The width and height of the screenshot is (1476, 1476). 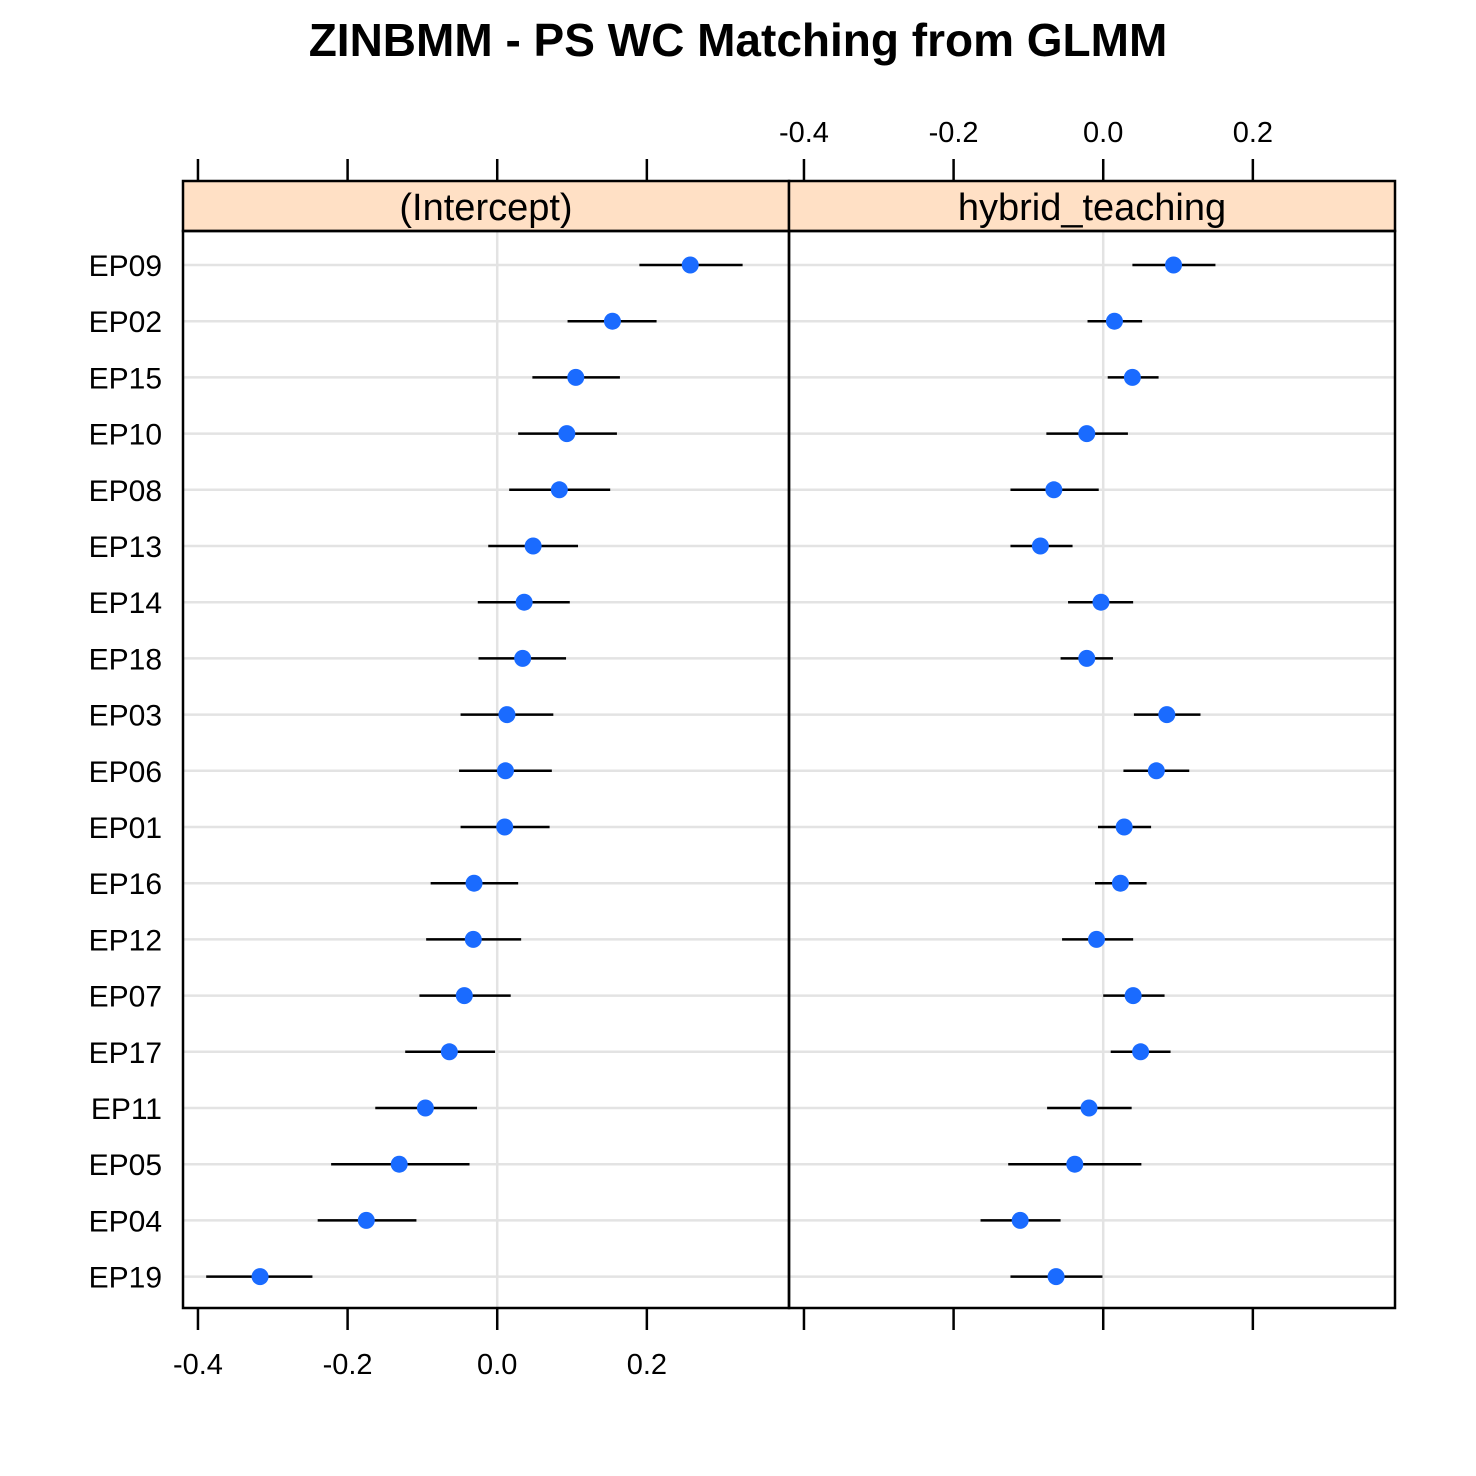 I want to click on strip-label-intercept: (Intercept), so click(x=485, y=208).